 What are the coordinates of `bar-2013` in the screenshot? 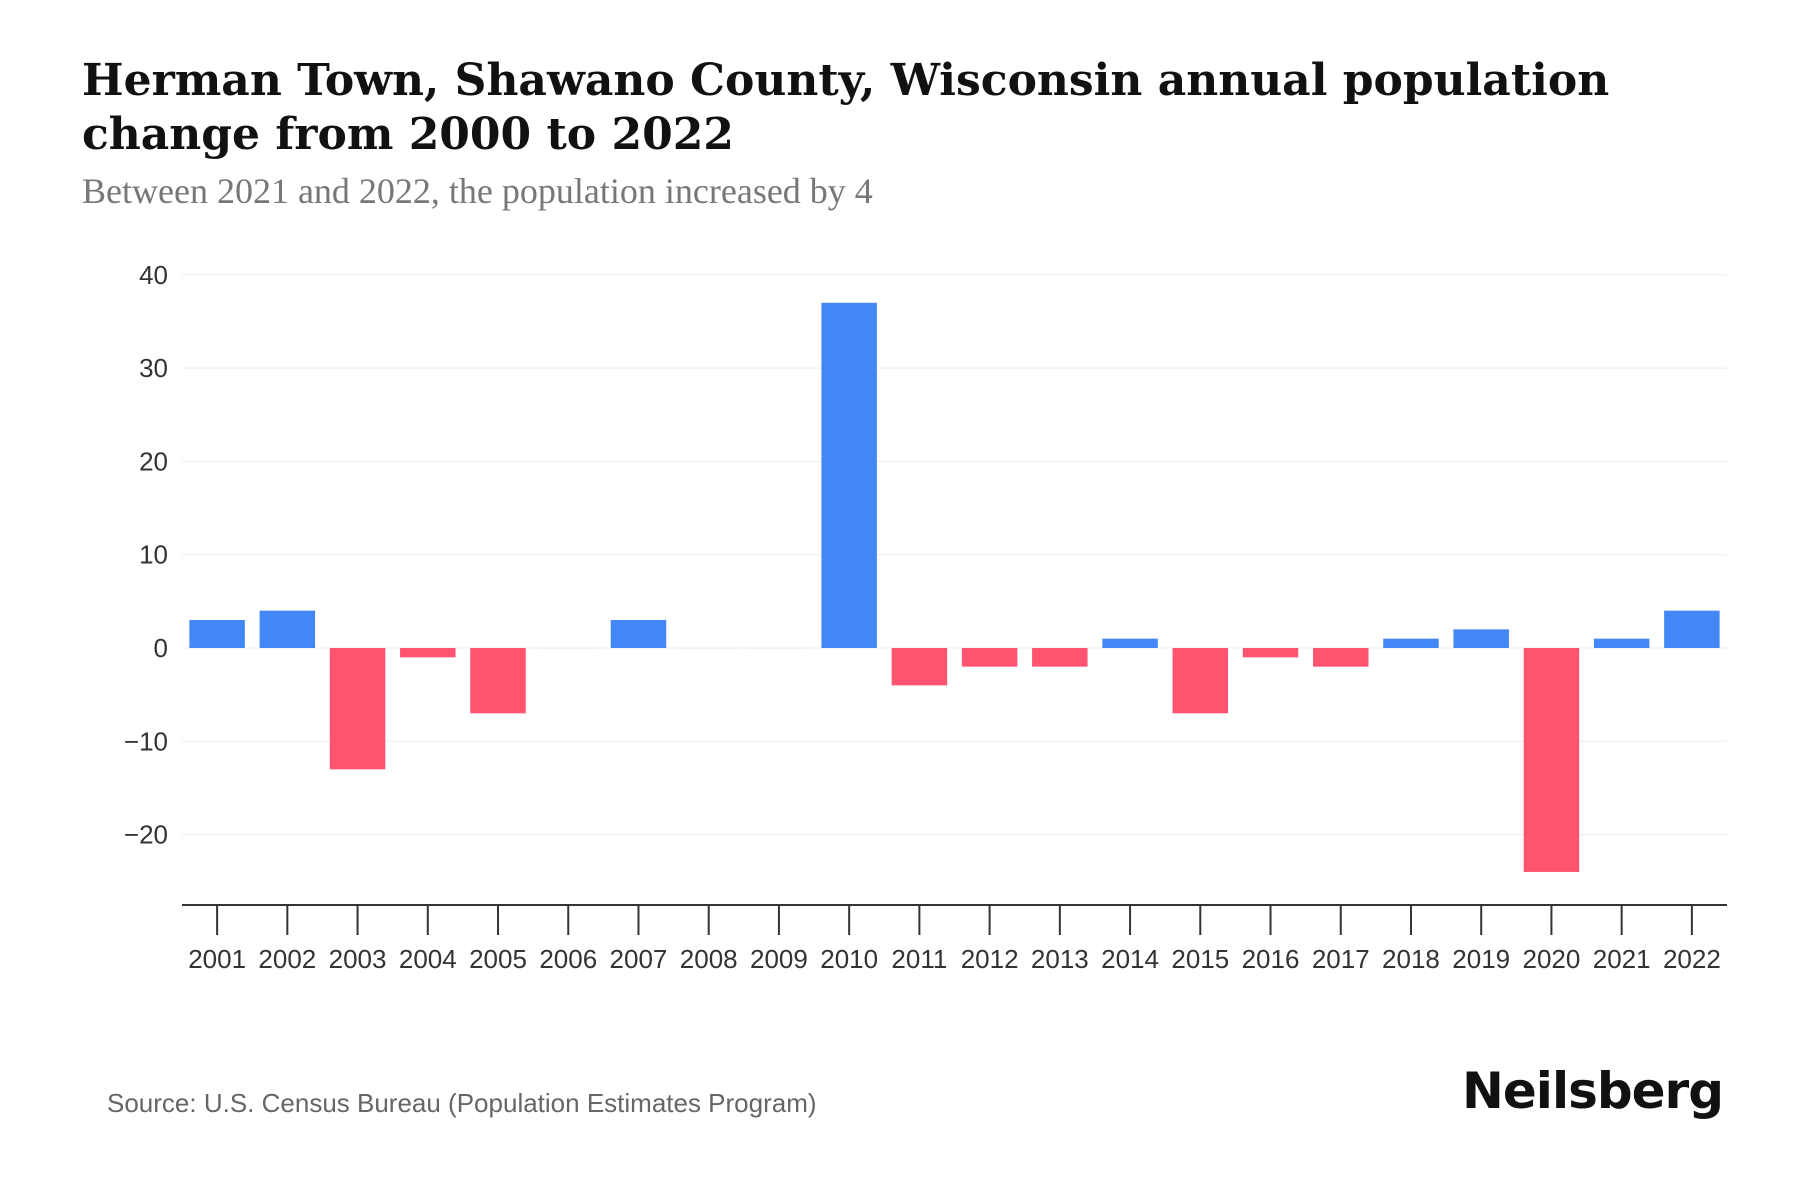 It's located at (1060, 657).